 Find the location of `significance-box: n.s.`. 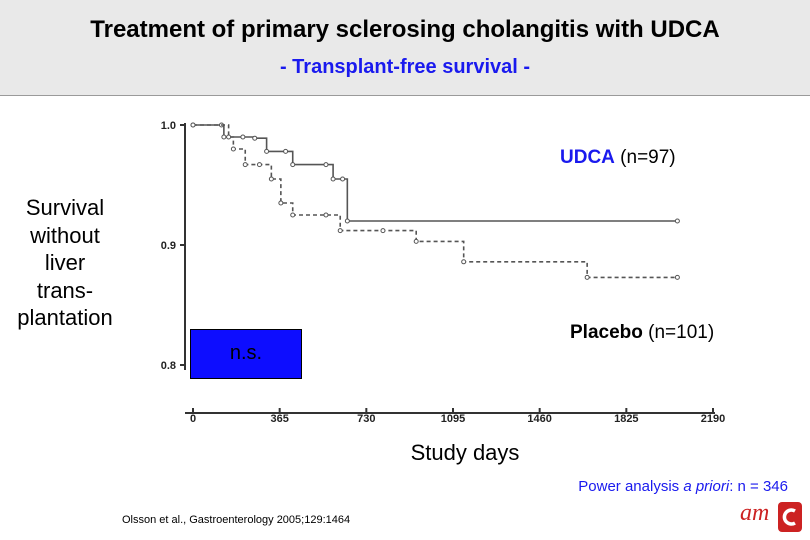

significance-box: n.s. is located at coordinates (246, 354).